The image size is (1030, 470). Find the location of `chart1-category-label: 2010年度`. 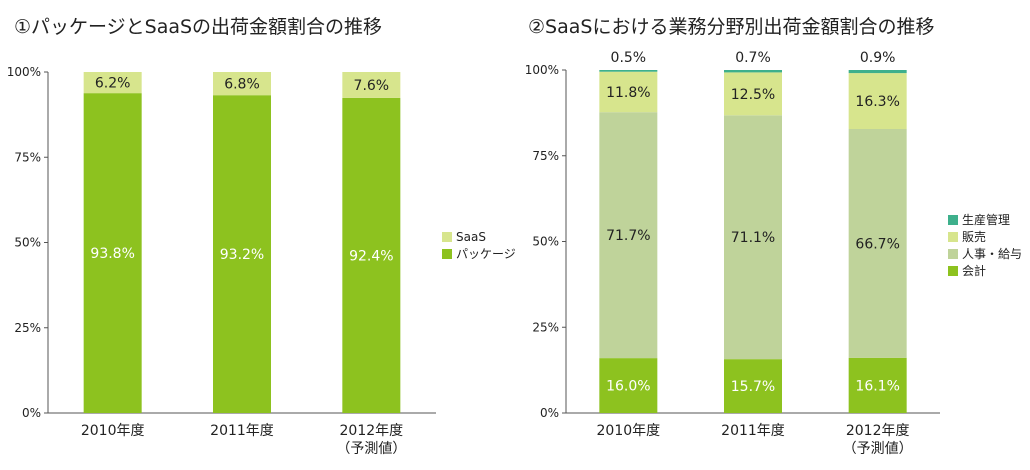

chart1-category-label: 2010年度 is located at coordinates (113, 431).